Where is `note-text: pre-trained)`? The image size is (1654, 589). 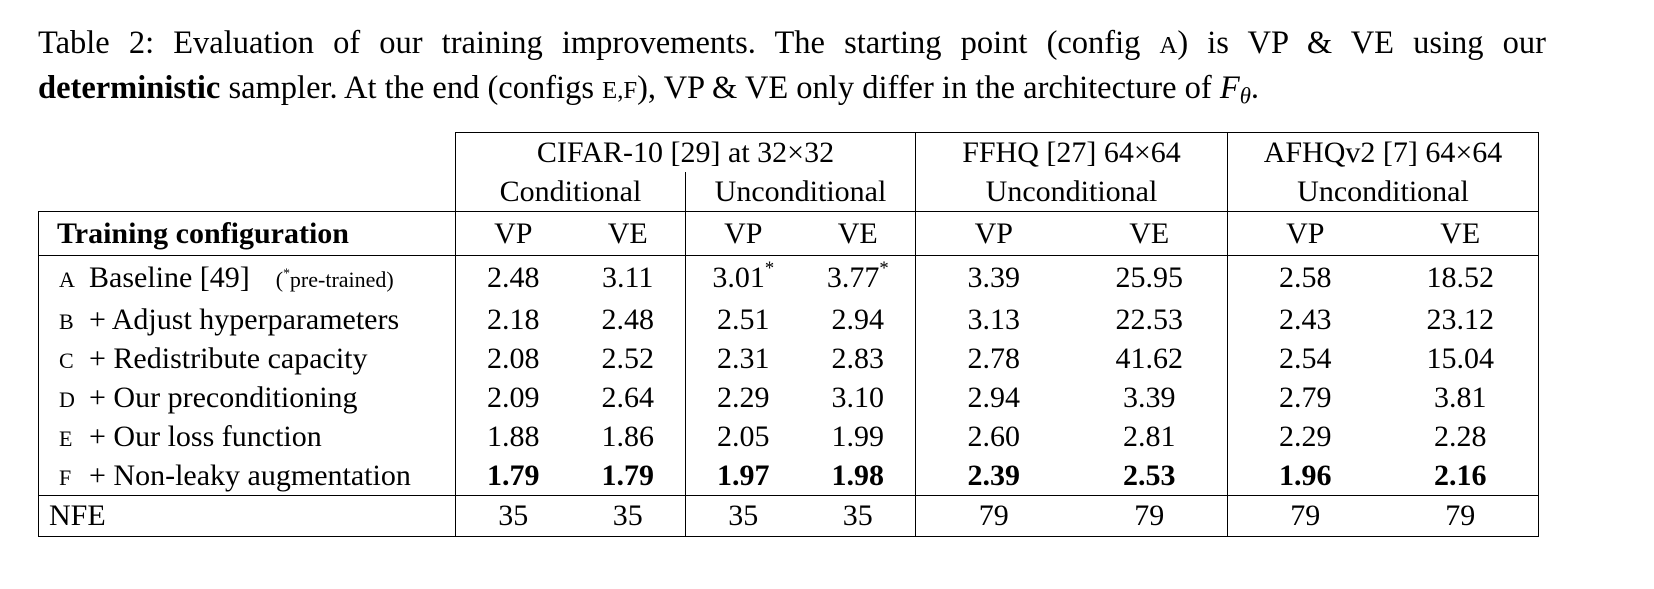 note-text: pre-trained) is located at coordinates (341, 279).